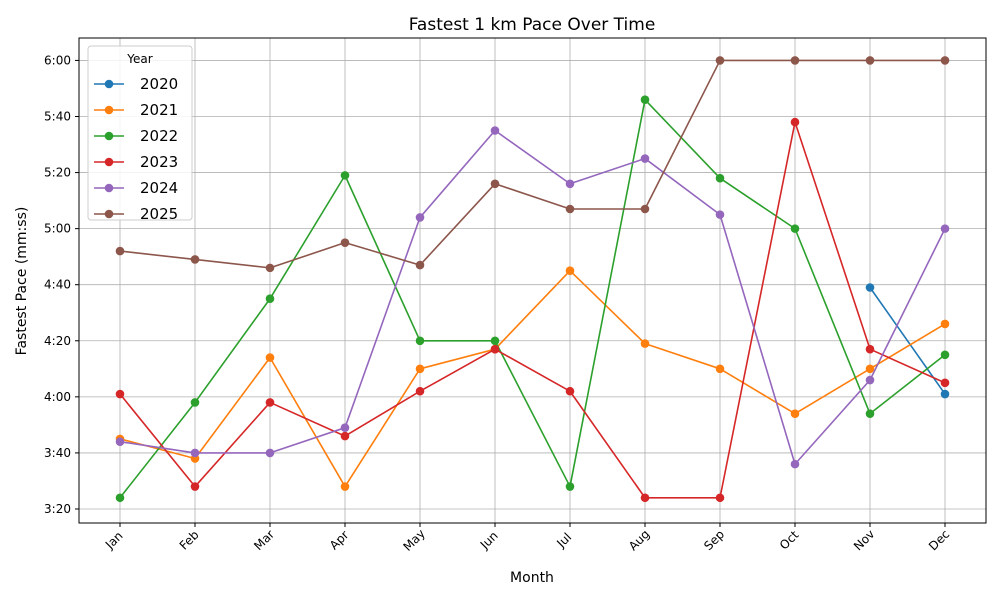 The width and height of the screenshot is (1000, 604). I want to click on y-axis-ticks: 3:20 3:40 4:00 4:20 4:40 5:00 5:20 5:40 6:00, so click(61, 284).